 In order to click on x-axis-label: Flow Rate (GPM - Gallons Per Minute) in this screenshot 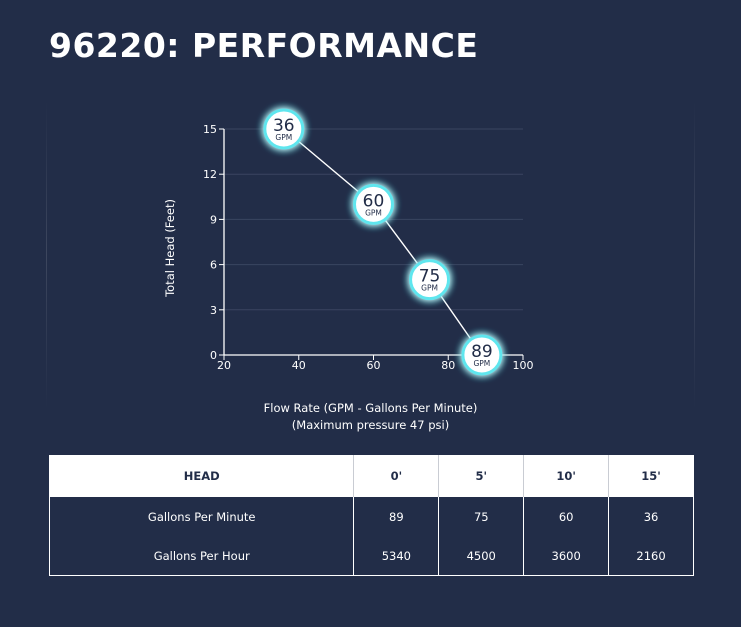, I will do `click(370, 408)`.